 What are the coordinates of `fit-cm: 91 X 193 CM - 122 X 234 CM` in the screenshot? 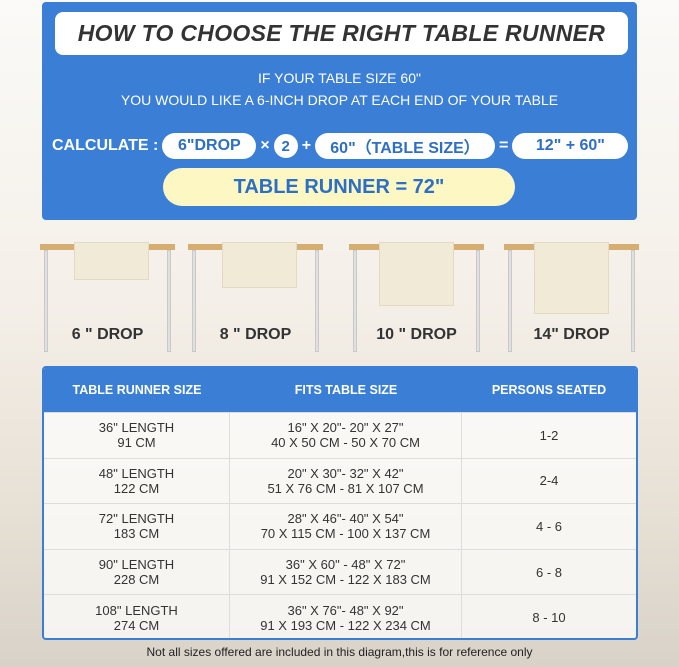 It's located at (345, 625).